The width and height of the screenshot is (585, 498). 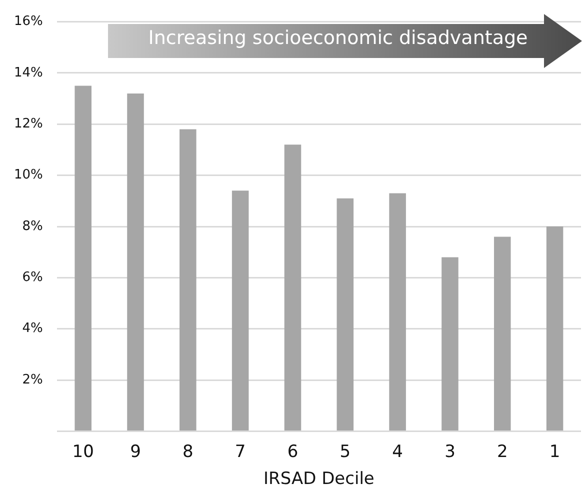 What do you see at coordinates (188, 452) in the screenshot?
I see `x-tick-label: 8` at bounding box center [188, 452].